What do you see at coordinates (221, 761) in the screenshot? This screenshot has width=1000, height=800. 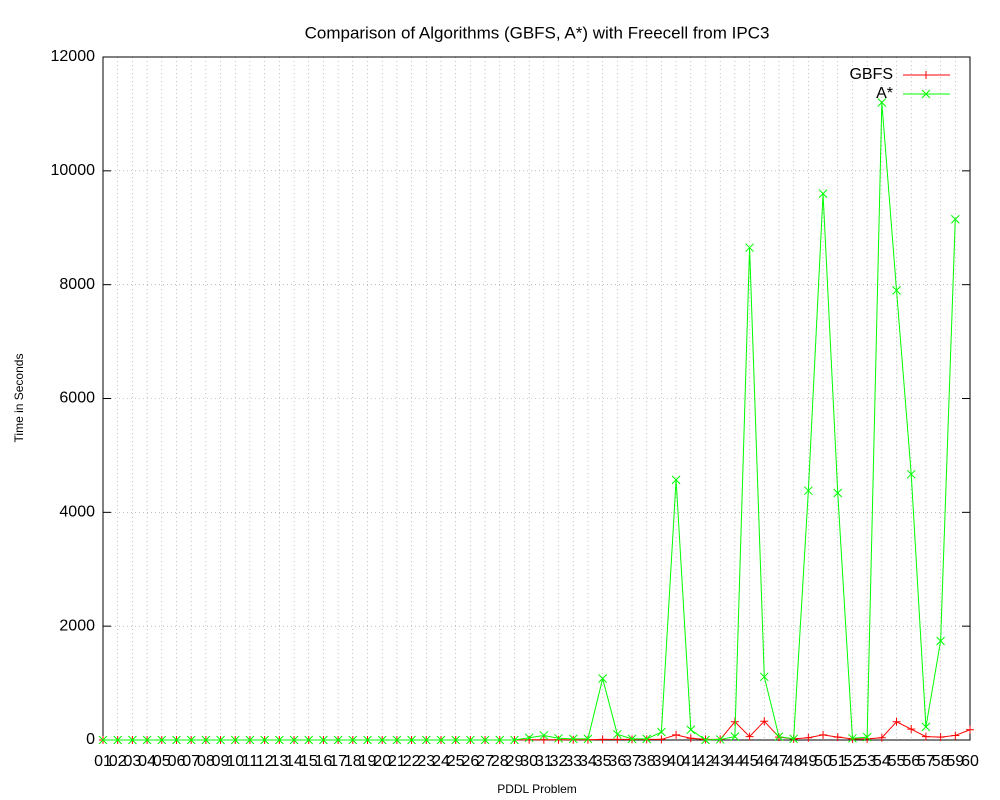 I see `x-tick-label: 09` at bounding box center [221, 761].